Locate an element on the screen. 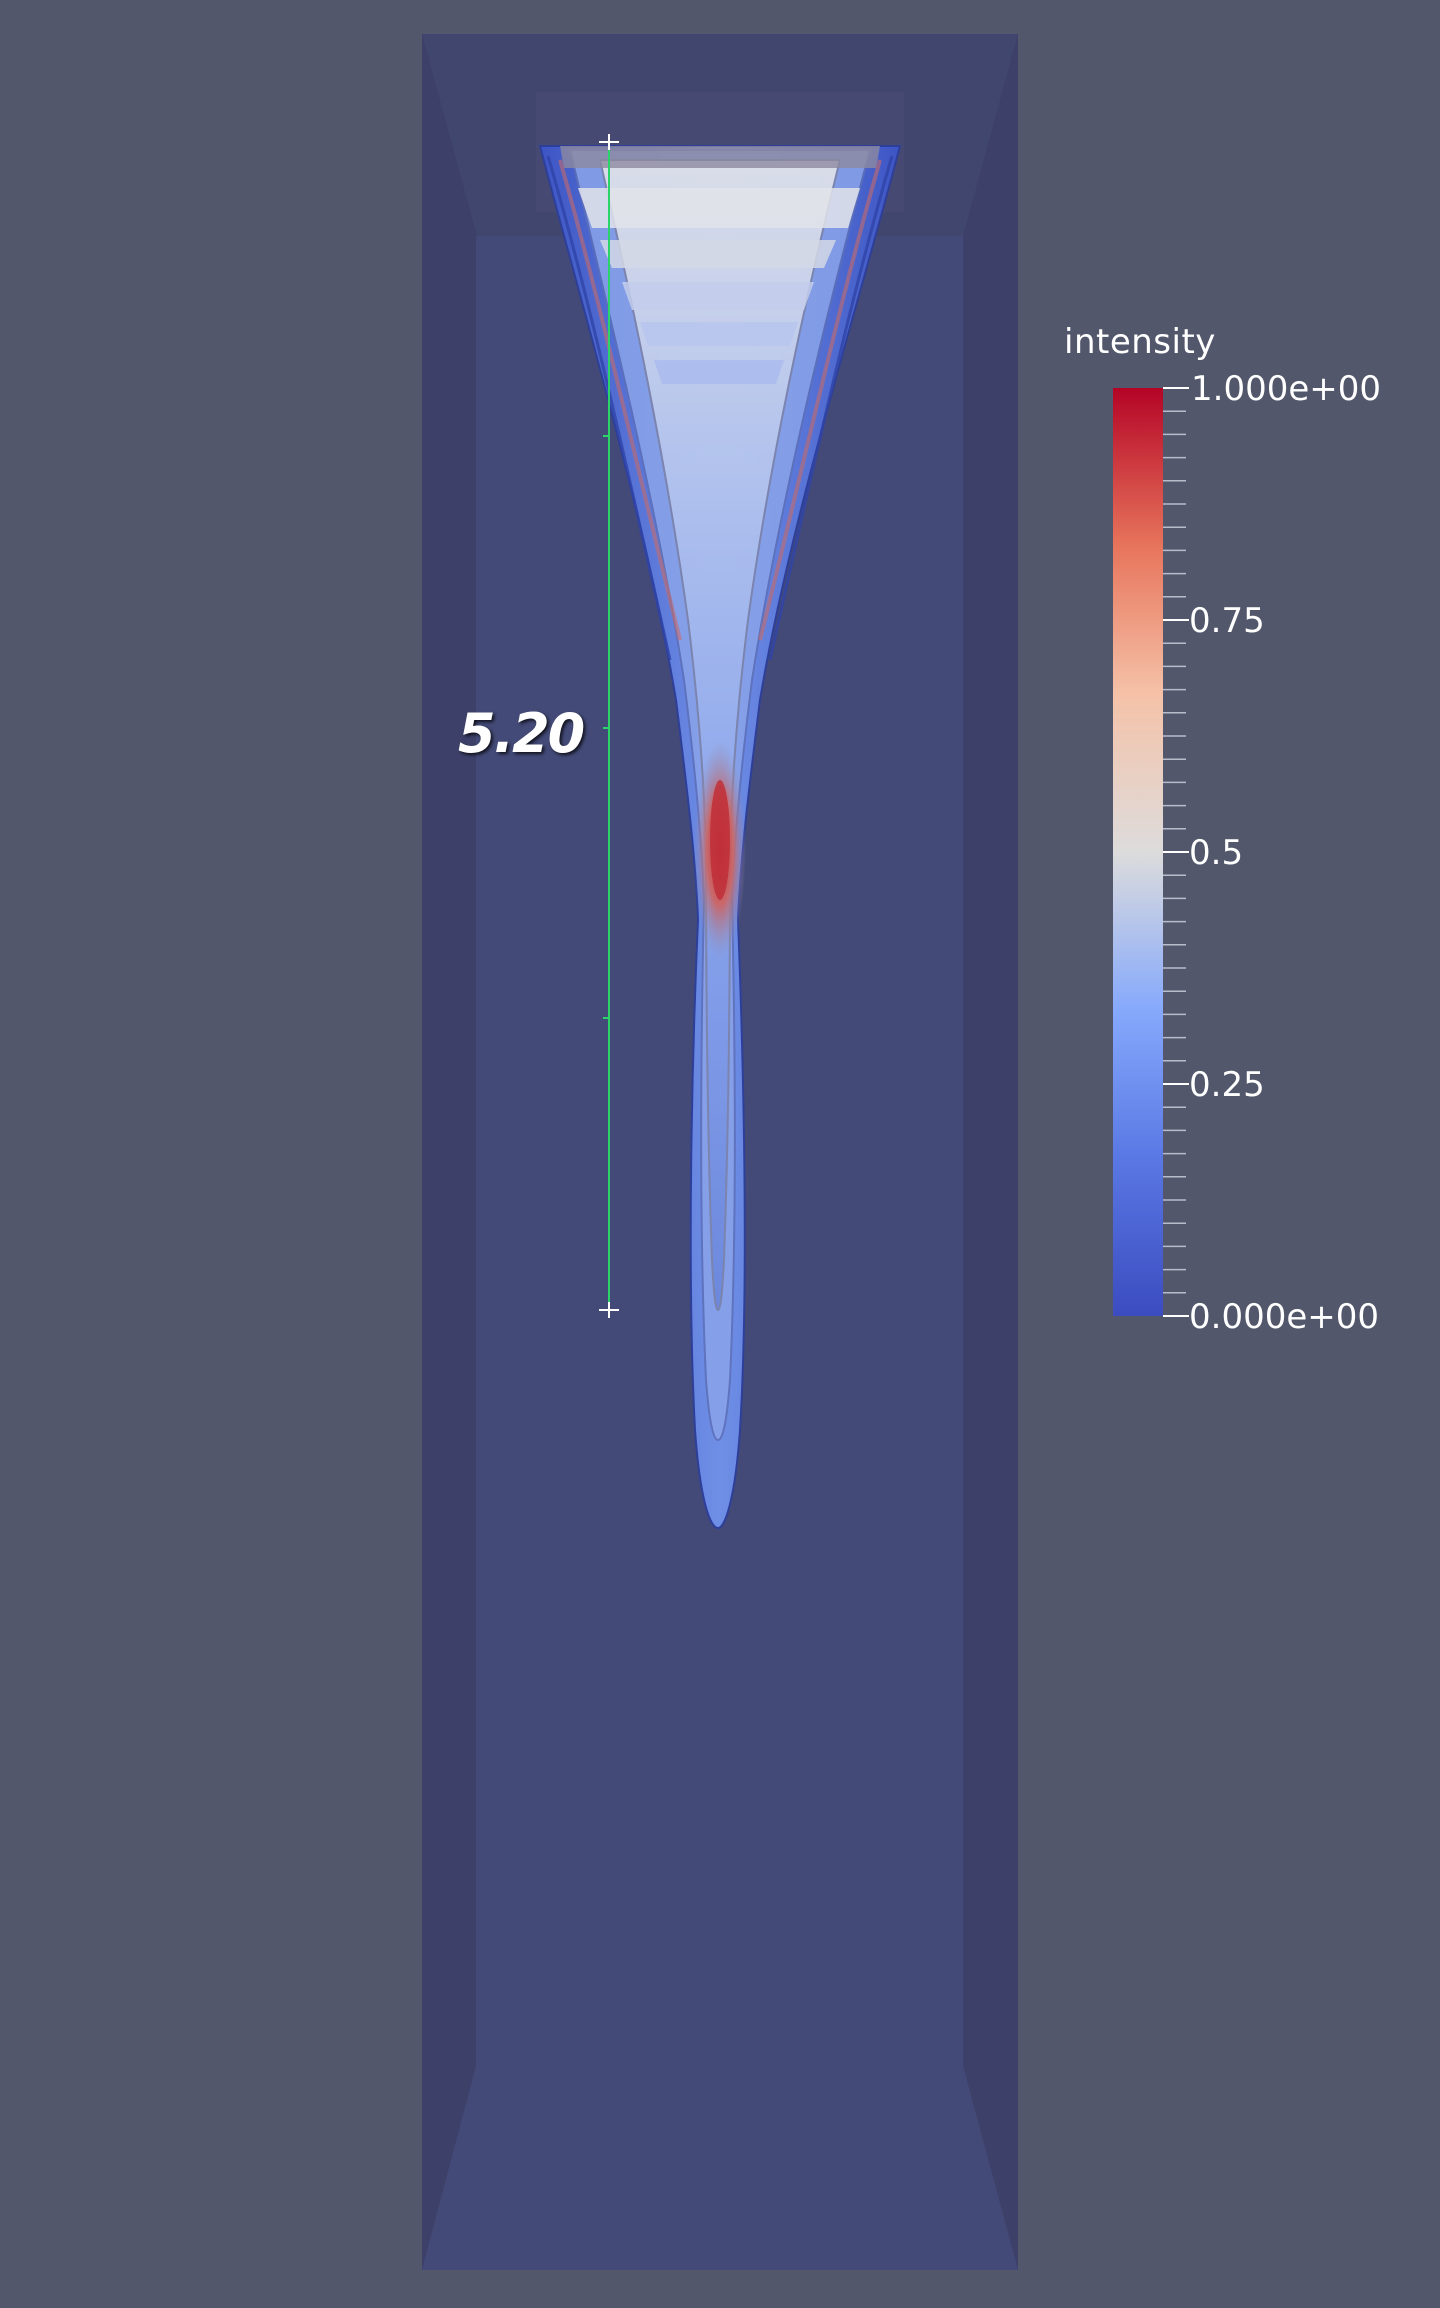 The width and height of the screenshot is (1440, 2308). colorbar-title: intensity is located at coordinates (1140, 342).